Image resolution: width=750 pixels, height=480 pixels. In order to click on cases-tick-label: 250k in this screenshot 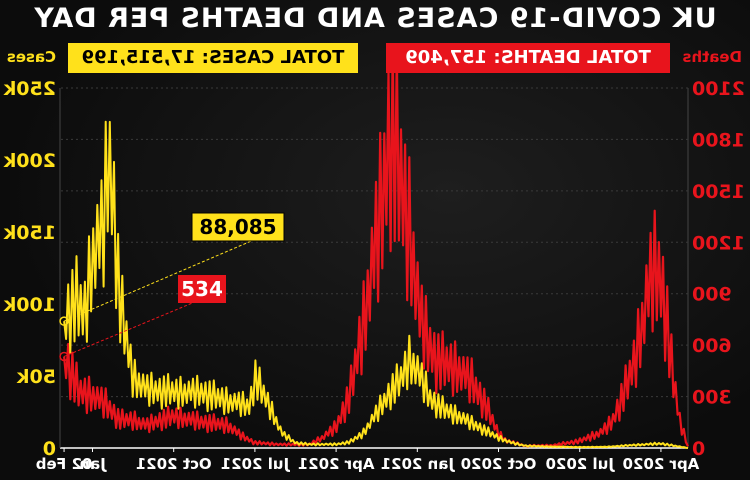, I will do `click(29, 89)`.